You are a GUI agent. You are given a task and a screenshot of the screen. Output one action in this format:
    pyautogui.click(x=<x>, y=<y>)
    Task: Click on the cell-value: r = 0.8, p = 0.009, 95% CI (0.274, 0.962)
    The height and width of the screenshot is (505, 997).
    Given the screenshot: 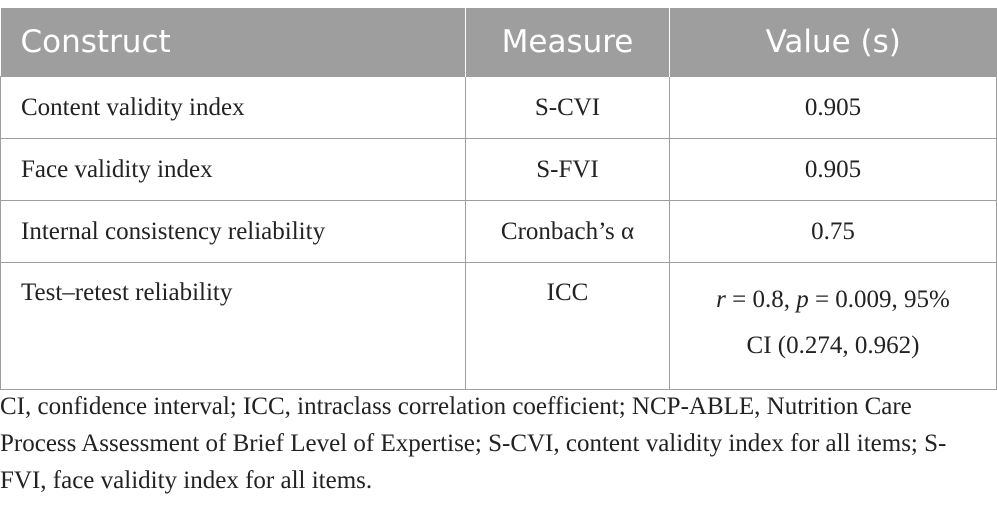 What is the action you would take?
    pyautogui.click(x=833, y=326)
    